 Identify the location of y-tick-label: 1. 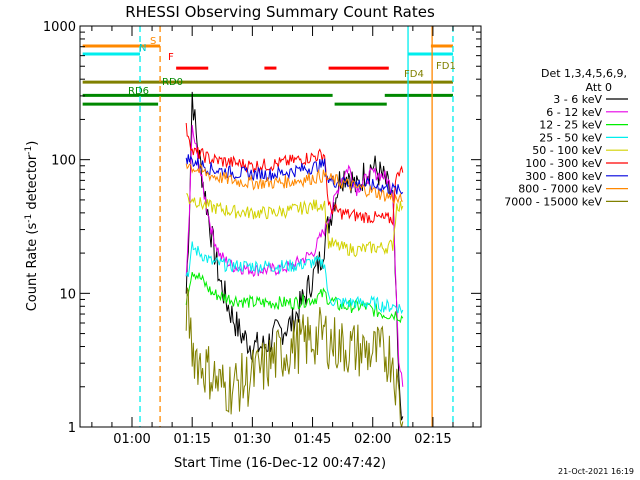
(72, 428).